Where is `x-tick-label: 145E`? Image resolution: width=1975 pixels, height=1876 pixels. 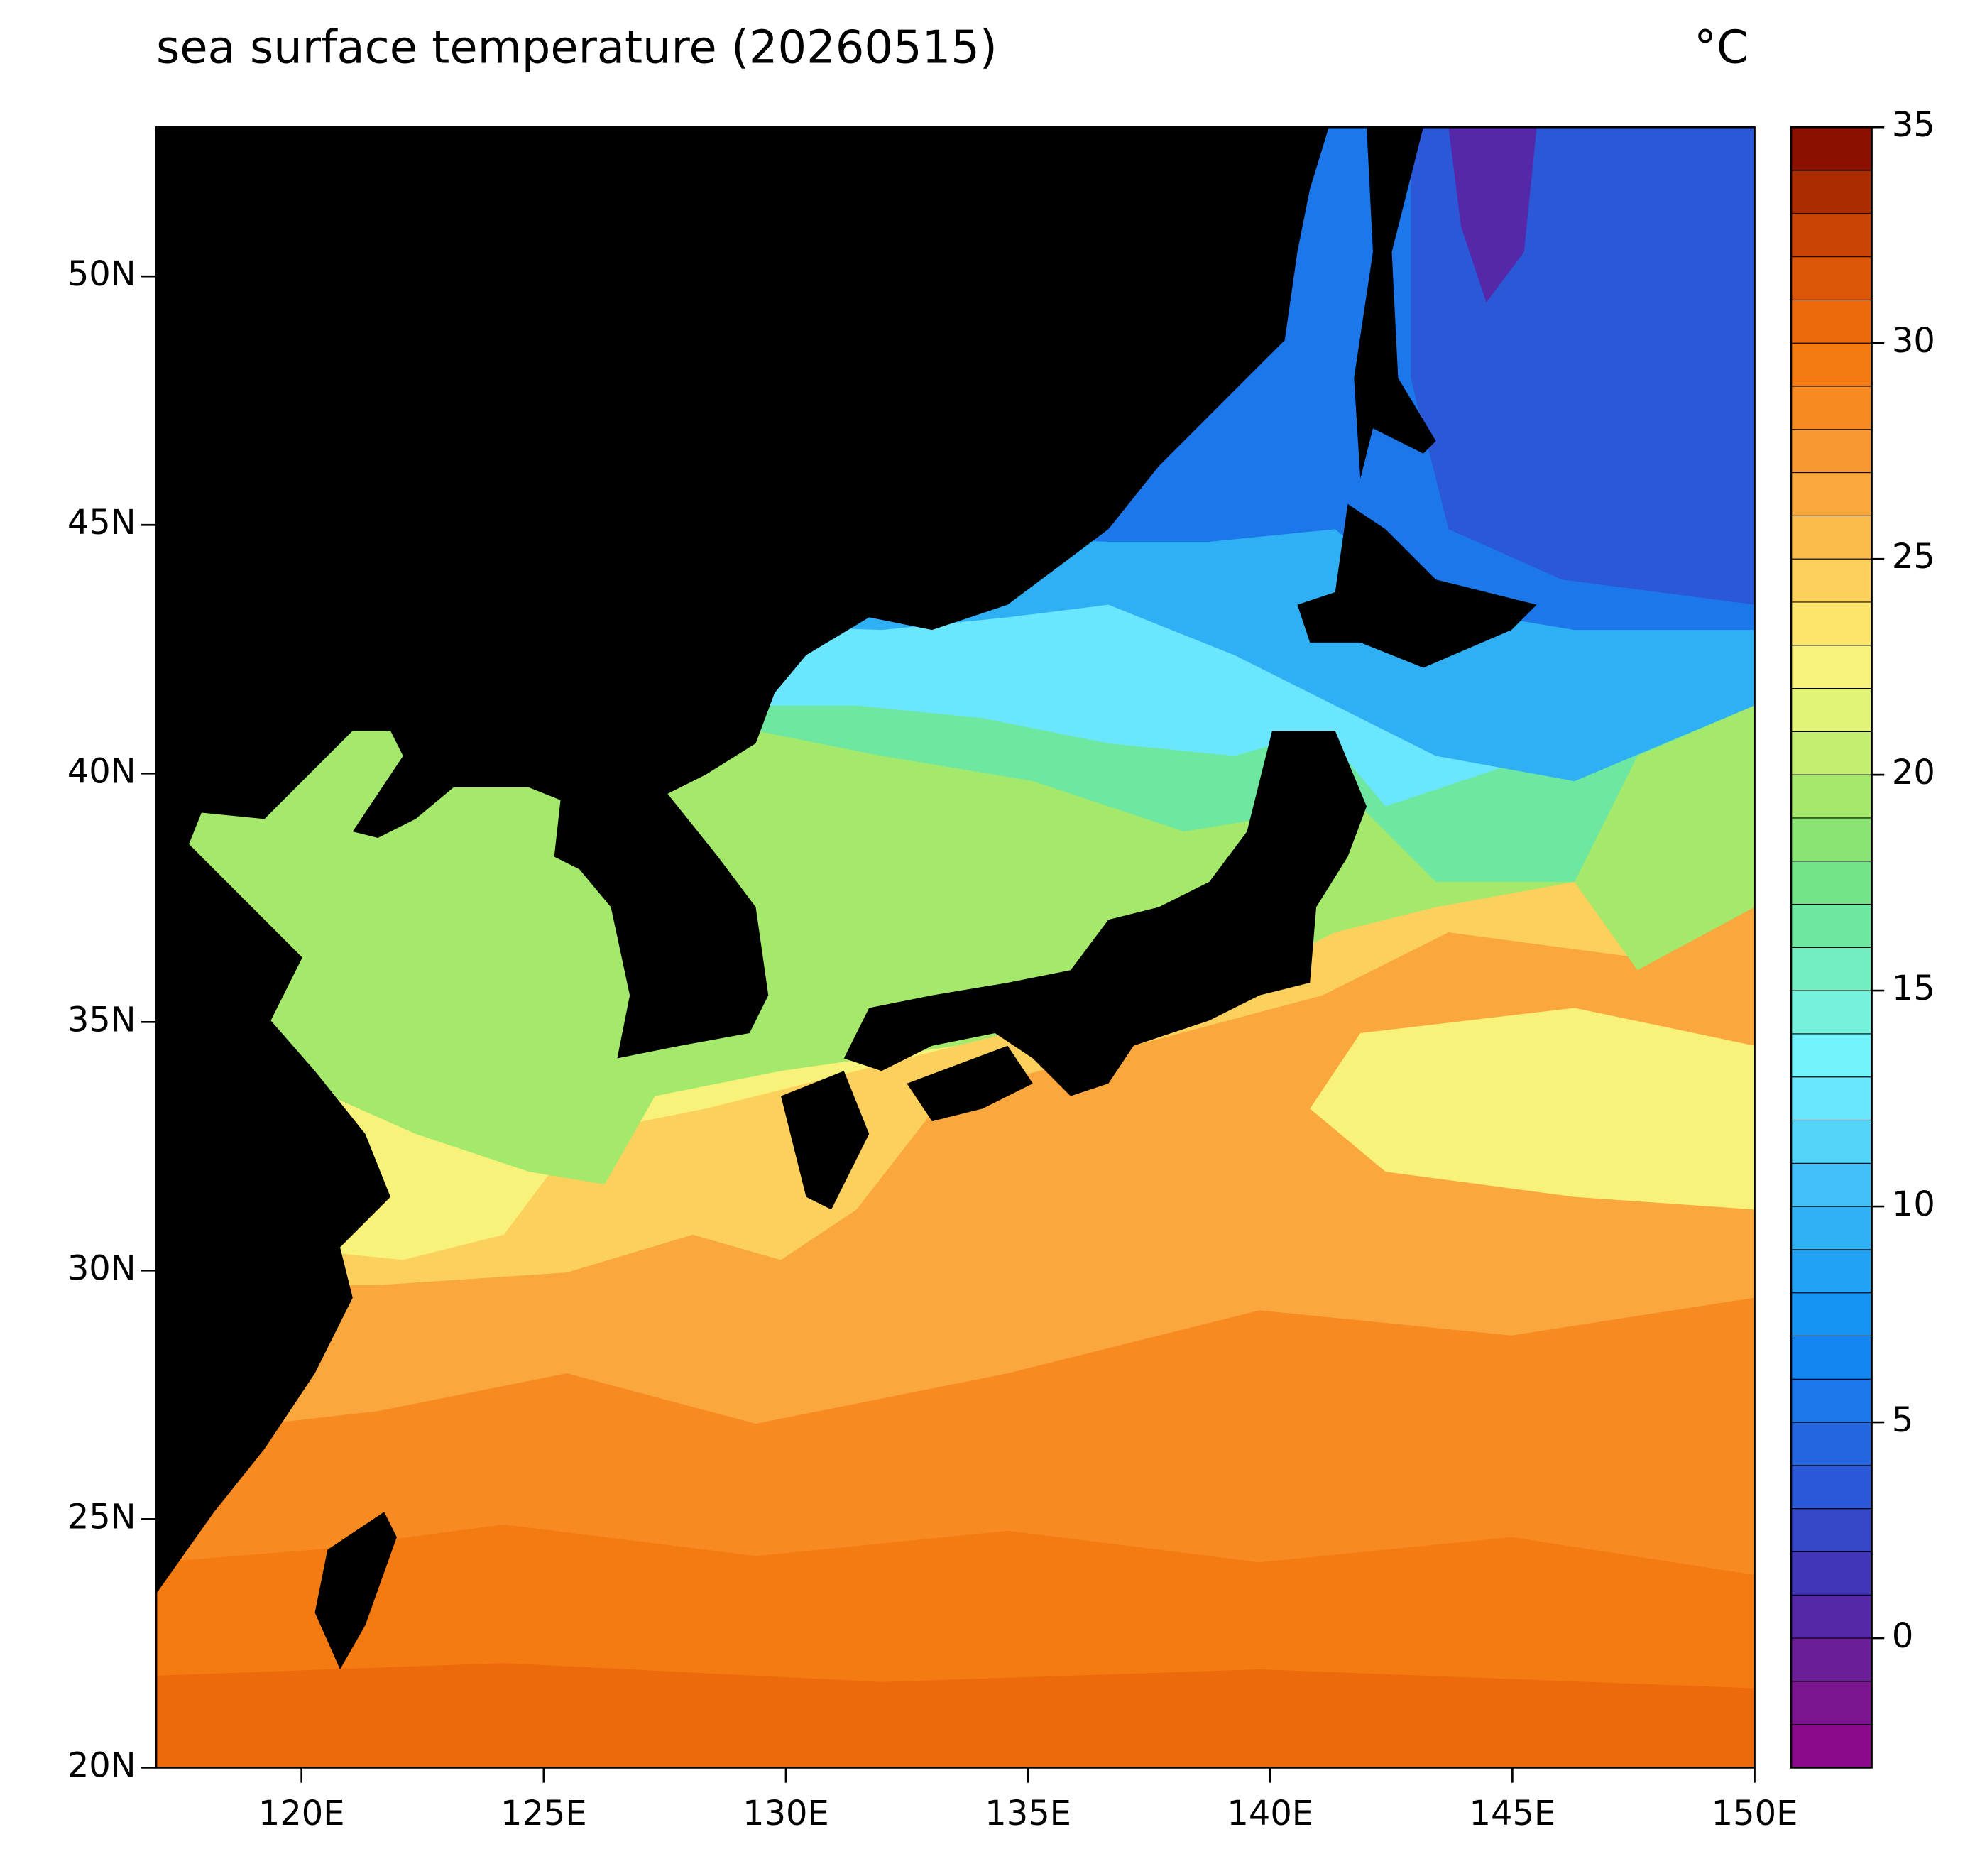
x-tick-label: 145E is located at coordinates (1513, 1813).